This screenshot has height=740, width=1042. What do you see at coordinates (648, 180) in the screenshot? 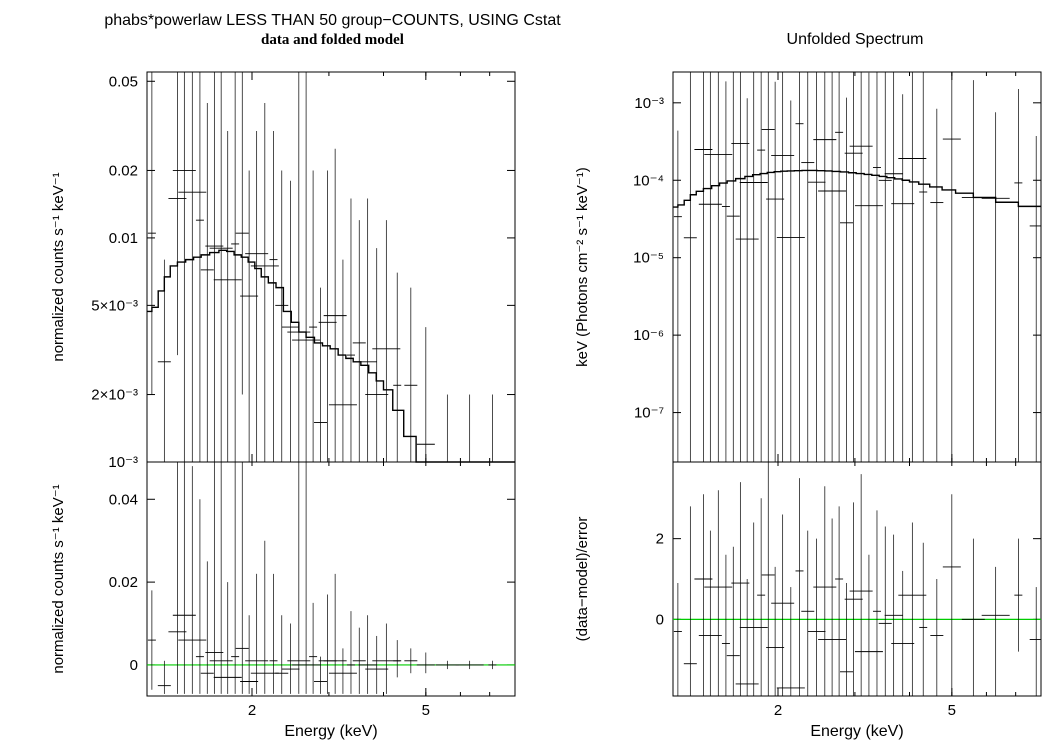
I see `y-tick-label: 10⁻⁴` at bounding box center [648, 180].